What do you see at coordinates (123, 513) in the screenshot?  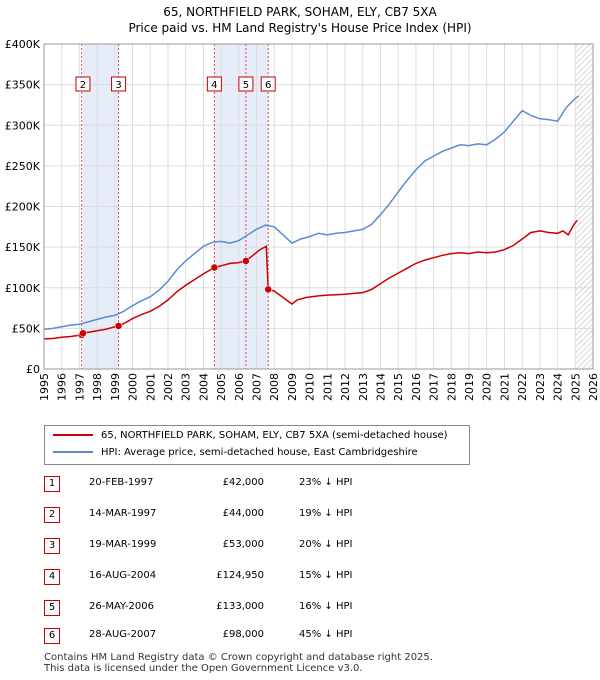 I see `transaction-date: 14-MAR-1997` at bounding box center [123, 513].